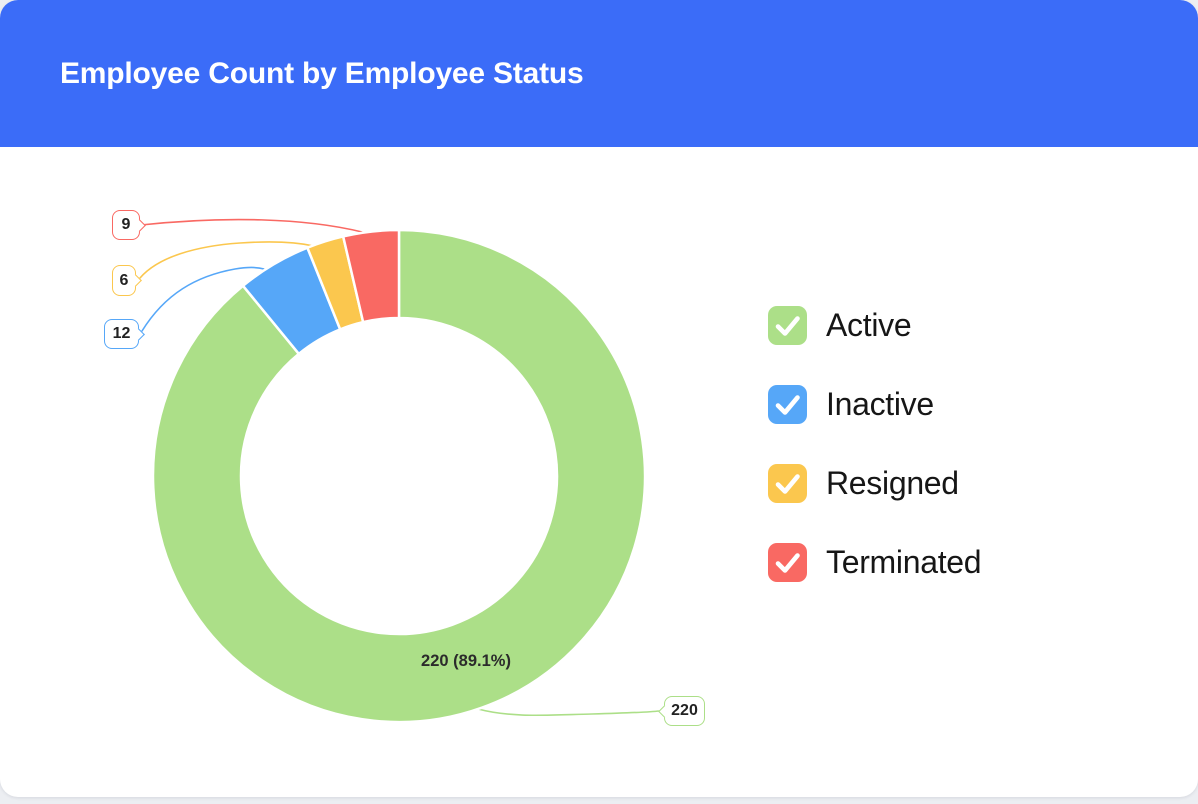  I want to click on callout-label-terminated: 9, so click(126, 225).